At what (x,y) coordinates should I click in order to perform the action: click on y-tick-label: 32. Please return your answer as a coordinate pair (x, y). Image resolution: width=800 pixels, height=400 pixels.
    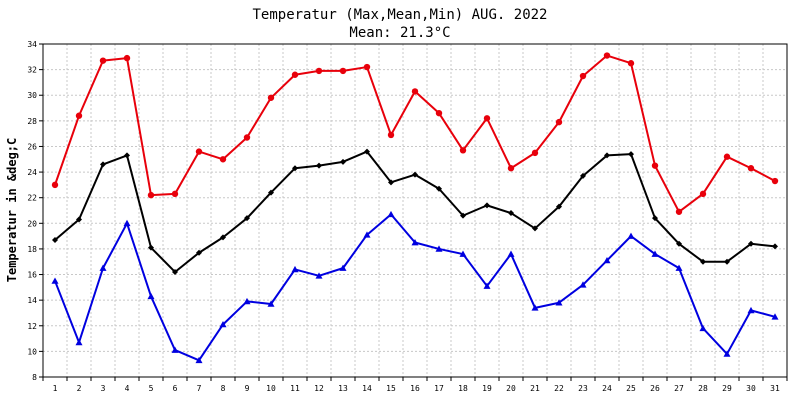
    Looking at the image, I should click on (32, 70).